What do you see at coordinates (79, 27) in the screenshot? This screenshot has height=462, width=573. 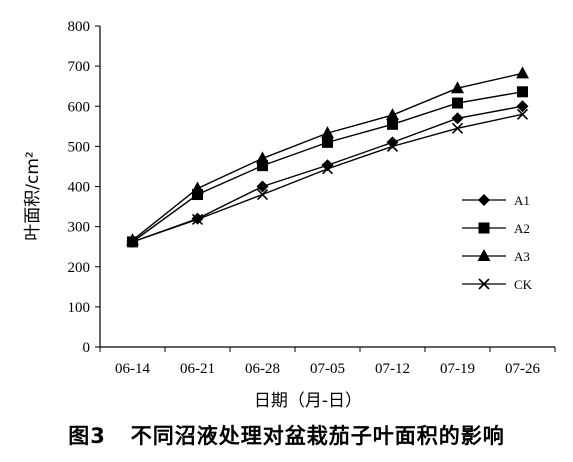 I see `y-tick-label: 800` at bounding box center [79, 27].